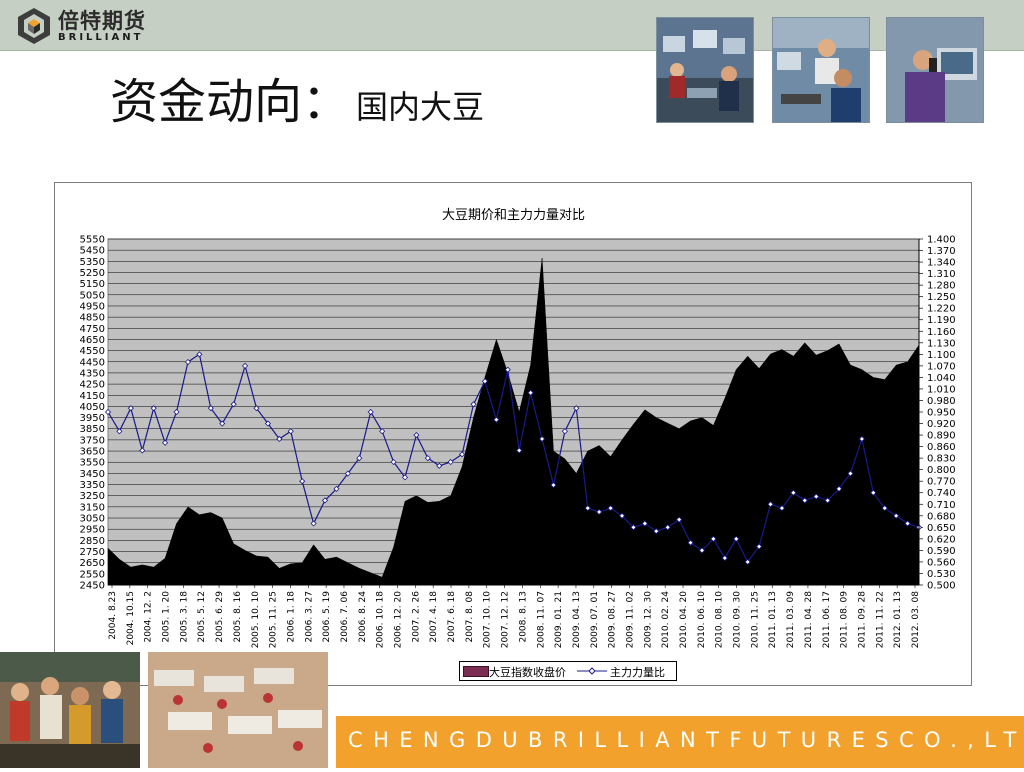  What do you see at coordinates (167, 617) in the screenshot?
I see `x-tick-label: 2005. 1. 20` at bounding box center [167, 617].